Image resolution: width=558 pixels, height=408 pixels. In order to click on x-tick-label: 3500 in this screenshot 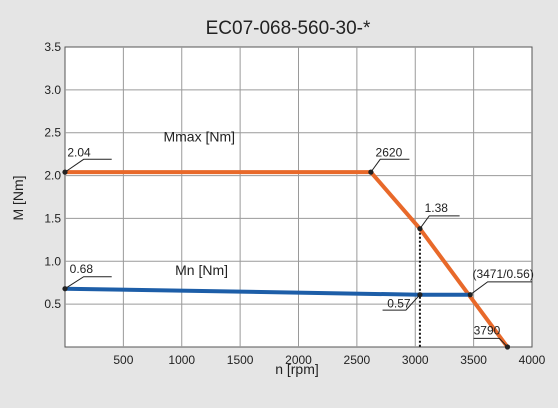, I will do `click(473, 360)`.